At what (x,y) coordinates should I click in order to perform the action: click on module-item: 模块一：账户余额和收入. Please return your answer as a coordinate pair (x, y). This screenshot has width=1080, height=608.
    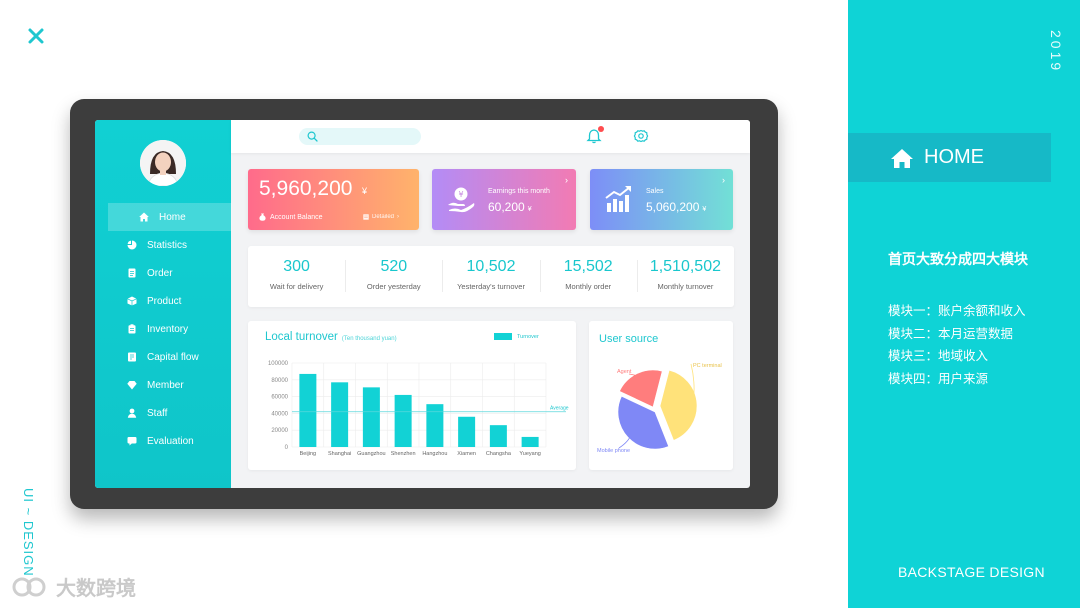
    Looking at the image, I should click on (957, 311).